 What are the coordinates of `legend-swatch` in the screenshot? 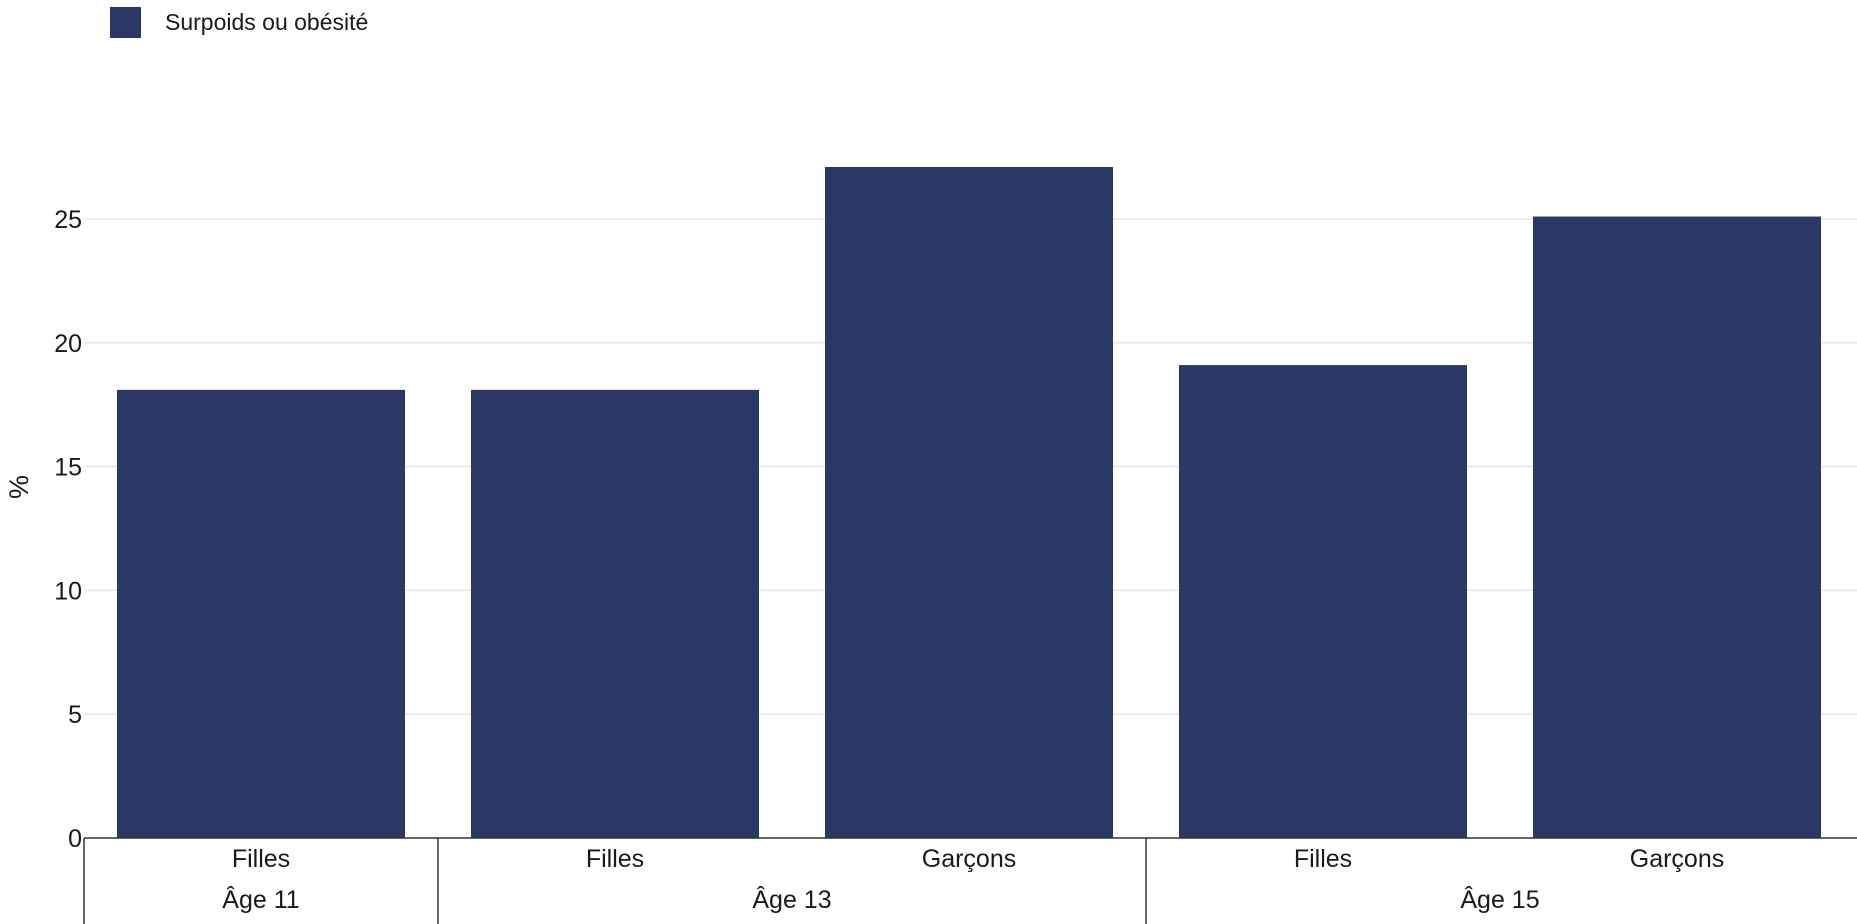 It's located at (125, 22).